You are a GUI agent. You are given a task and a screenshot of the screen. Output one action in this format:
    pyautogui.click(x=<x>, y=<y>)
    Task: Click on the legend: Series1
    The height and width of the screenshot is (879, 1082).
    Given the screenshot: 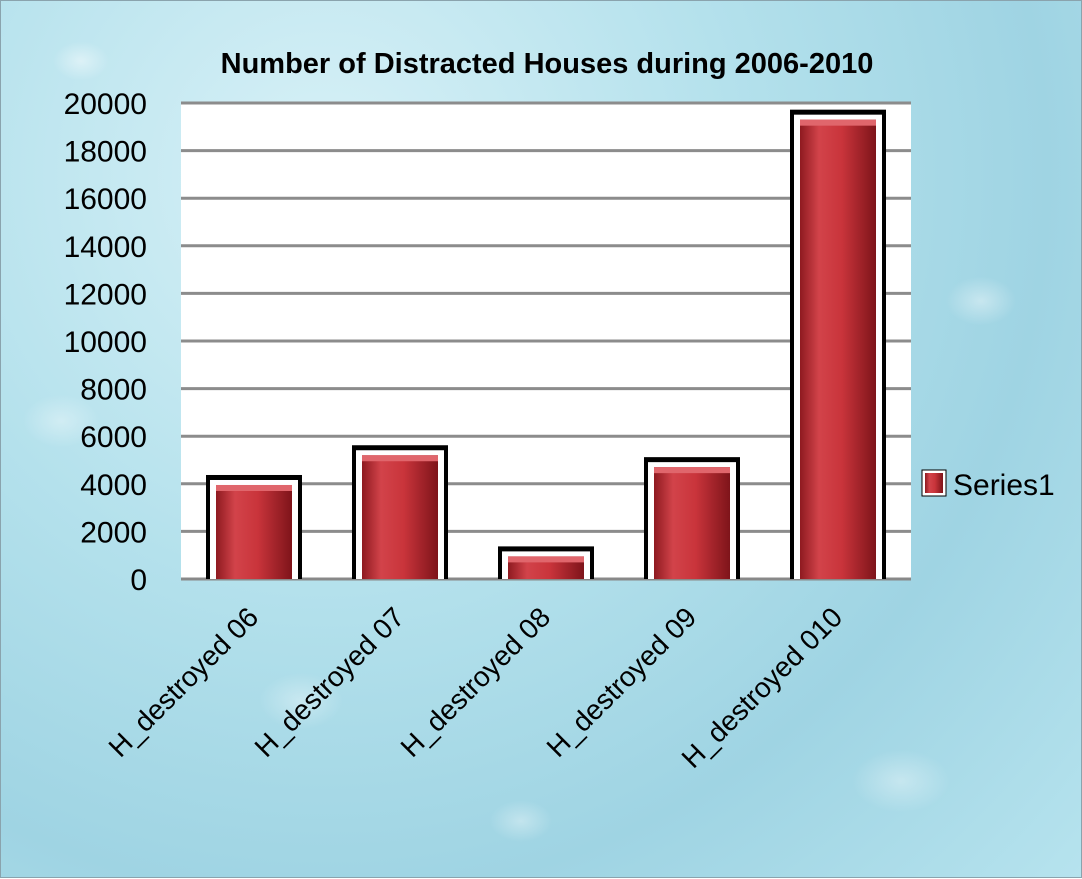 What is the action you would take?
    pyautogui.click(x=988, y=485)
    